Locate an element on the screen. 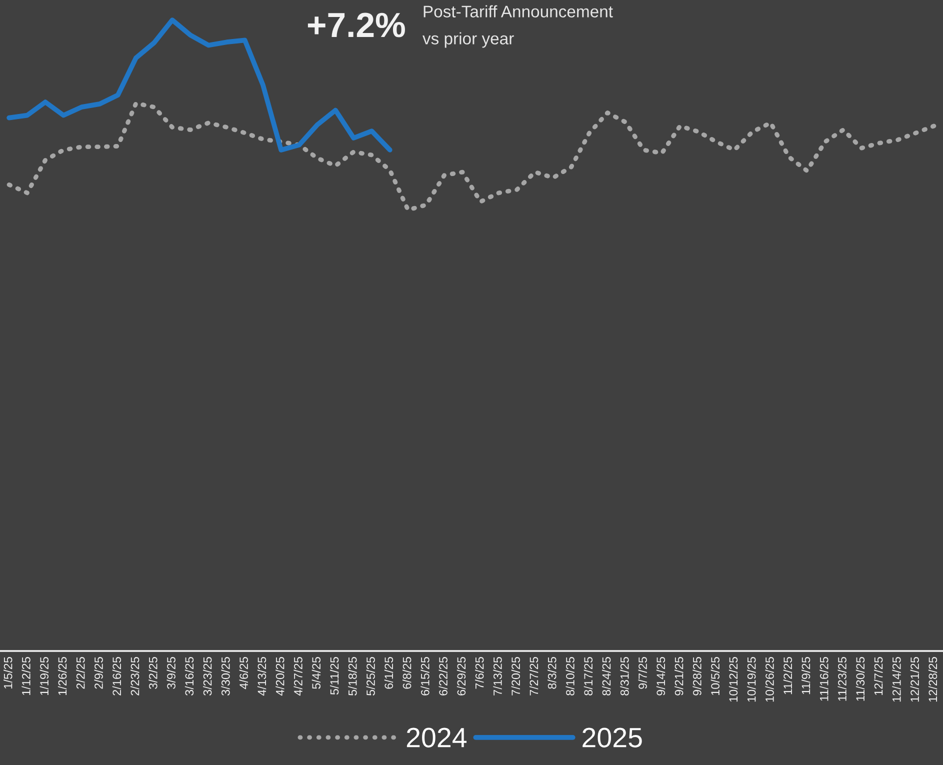 Image resolution: width=943 pixels, height=765 pixels. x-tick-label: 2/23/25 is located at coordinates (135, 676).